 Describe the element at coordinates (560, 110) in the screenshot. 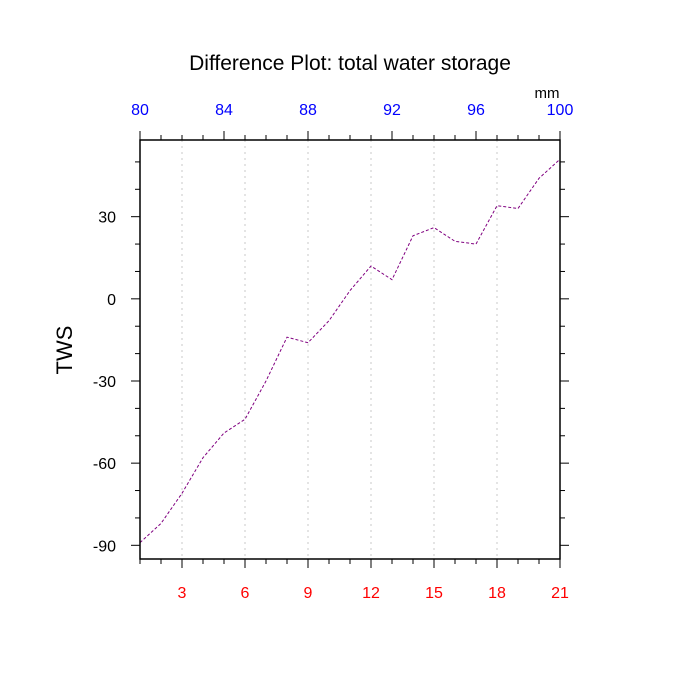

I see `top-tick-label: 100` at that location.